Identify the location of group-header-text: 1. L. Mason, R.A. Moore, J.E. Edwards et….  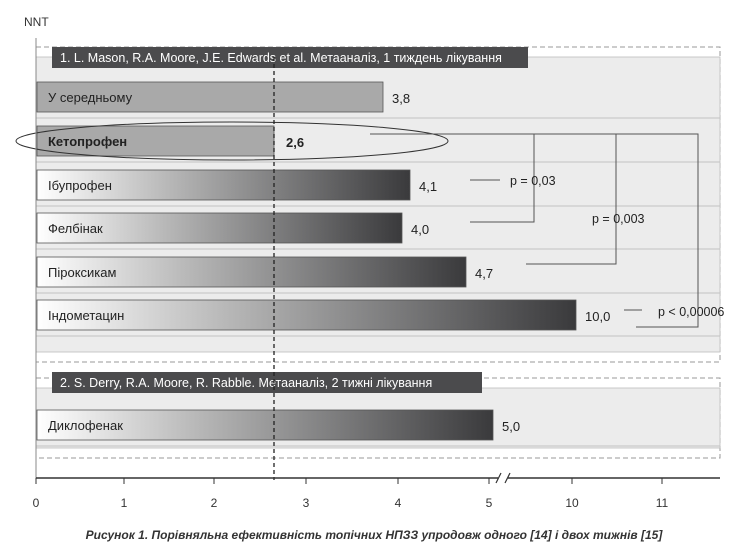
(281, 58).